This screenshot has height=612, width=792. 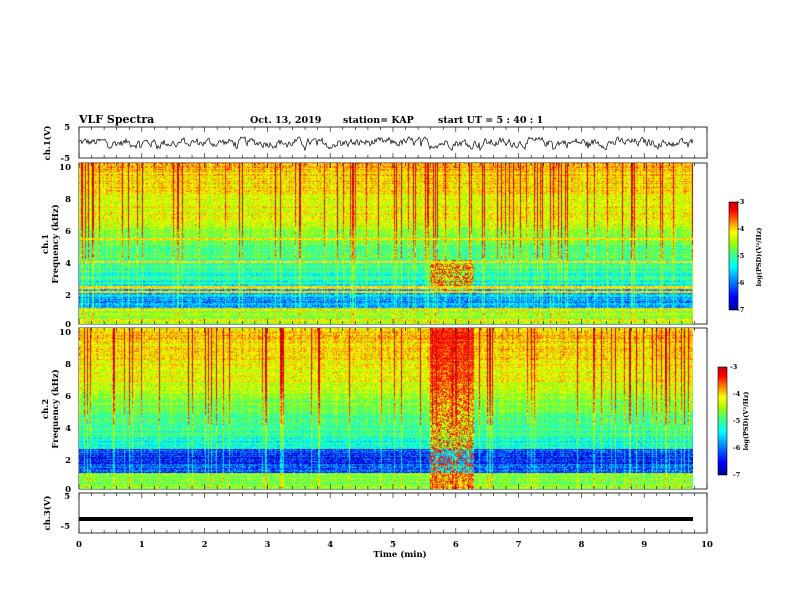 I want to click on x-tick-label: 0, so click(x=79, y=545).